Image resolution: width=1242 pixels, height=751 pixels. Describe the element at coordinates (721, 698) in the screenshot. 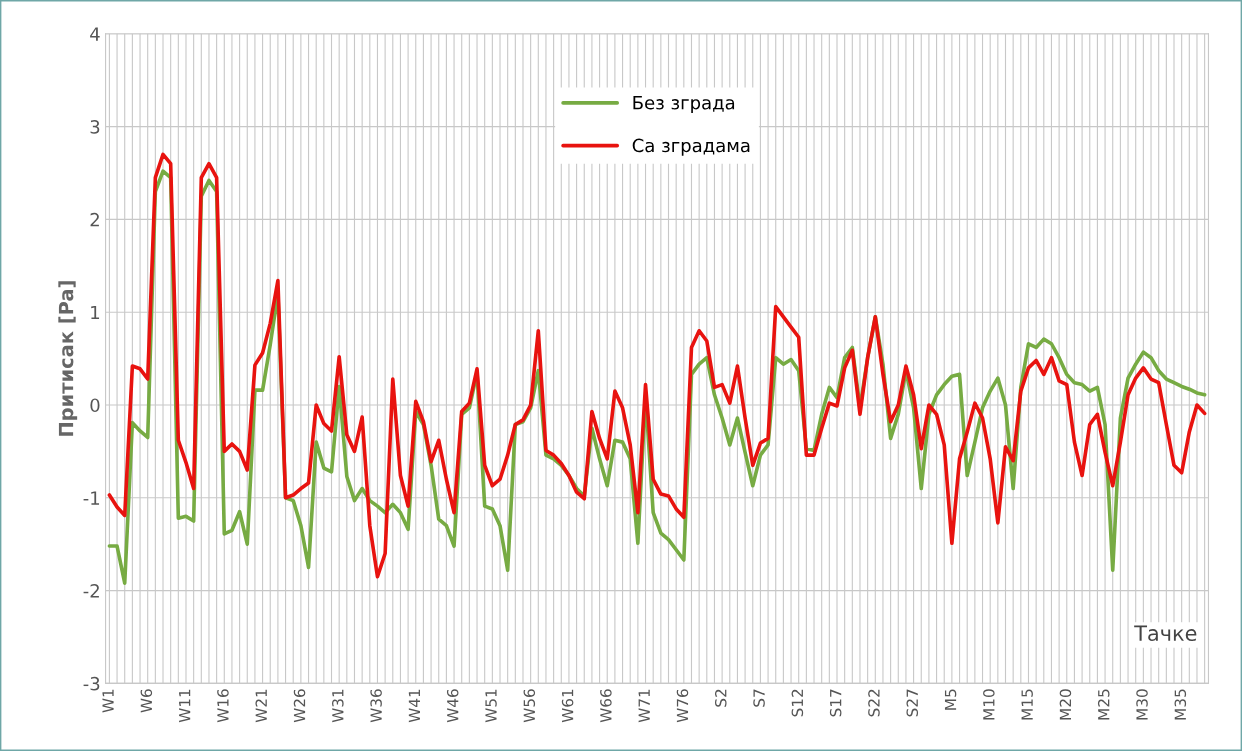

I see `x-tick-label: S2` at that location.